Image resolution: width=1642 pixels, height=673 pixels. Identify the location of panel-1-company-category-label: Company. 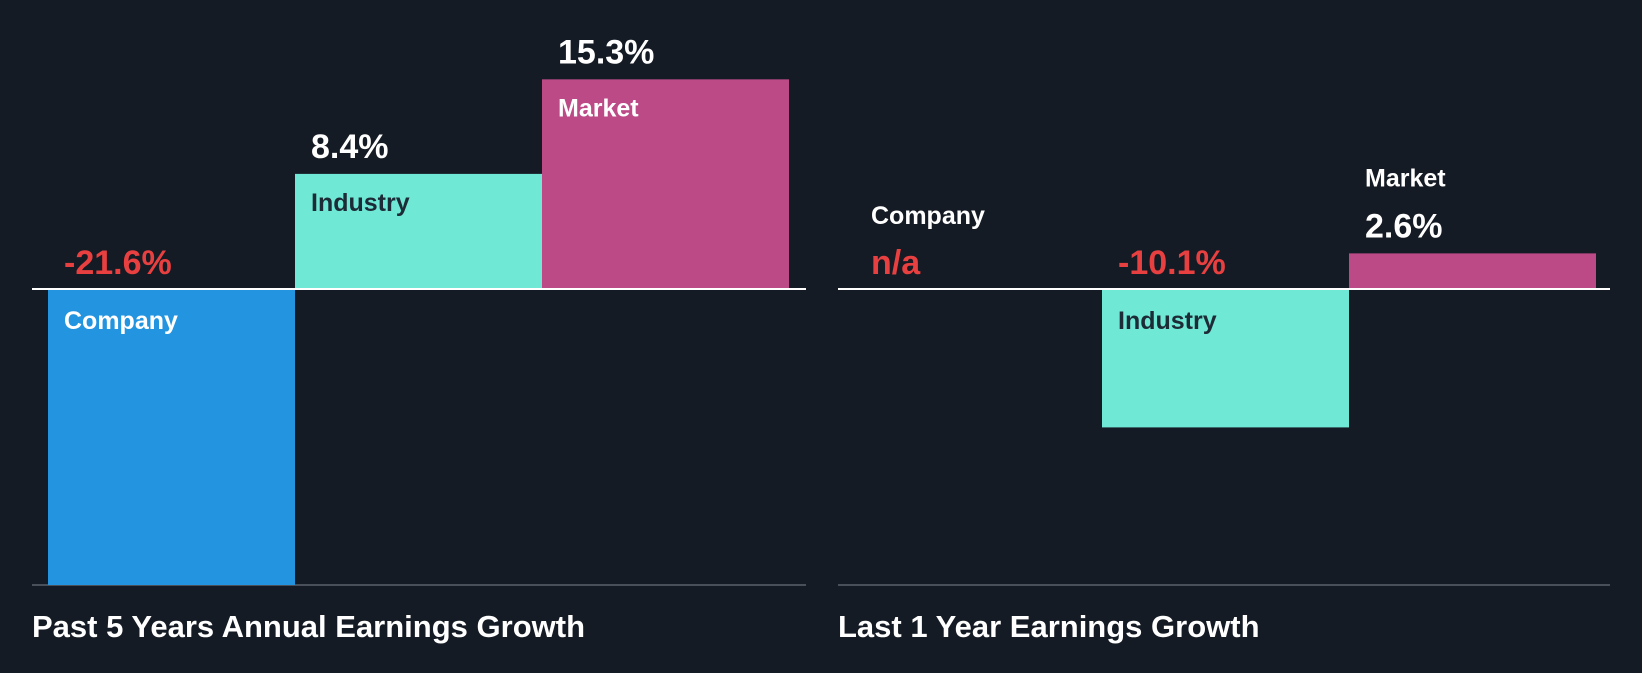
(121, 321).